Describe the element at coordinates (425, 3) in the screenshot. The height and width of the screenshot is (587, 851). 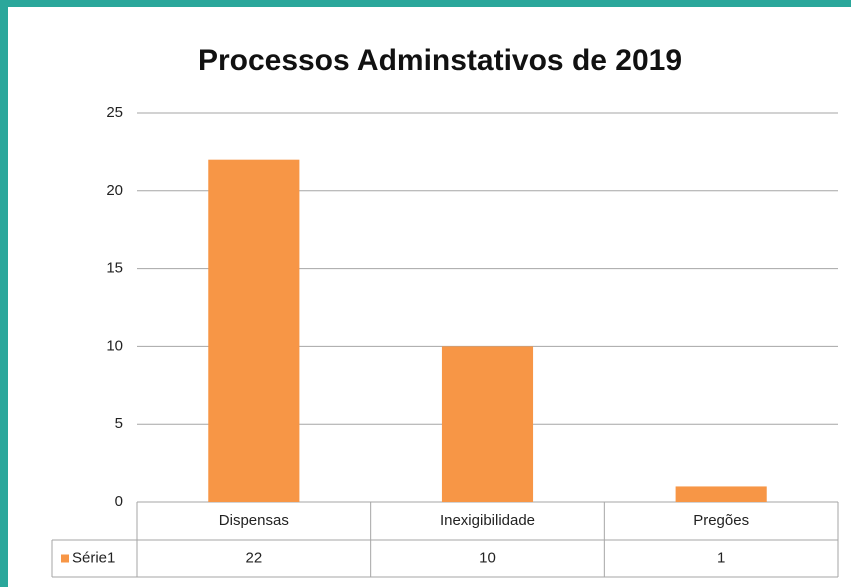
I see `frame-top` at that location.